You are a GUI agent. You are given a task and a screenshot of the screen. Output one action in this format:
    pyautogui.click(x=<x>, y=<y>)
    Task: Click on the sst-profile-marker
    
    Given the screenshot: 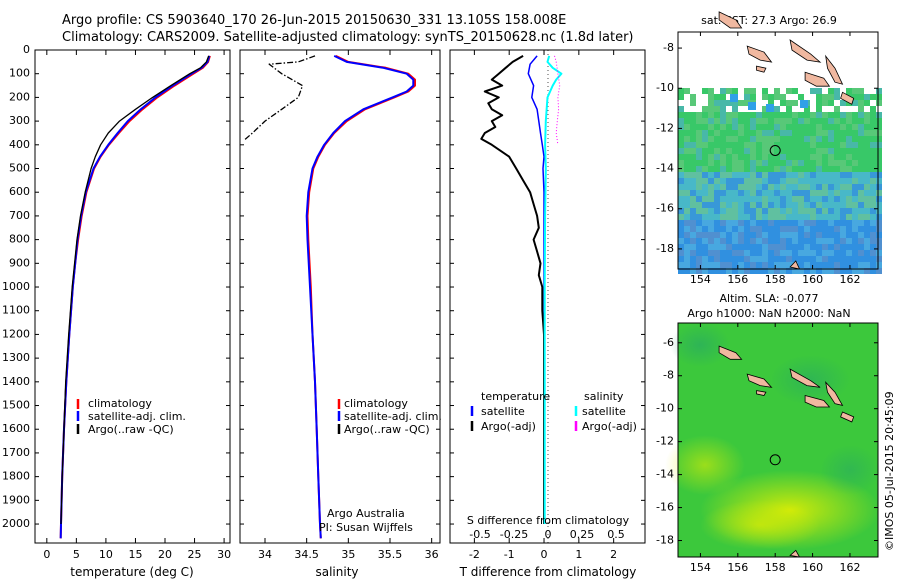 What is the action you would take?
    pyautogui.click(x=775, y=150)
    